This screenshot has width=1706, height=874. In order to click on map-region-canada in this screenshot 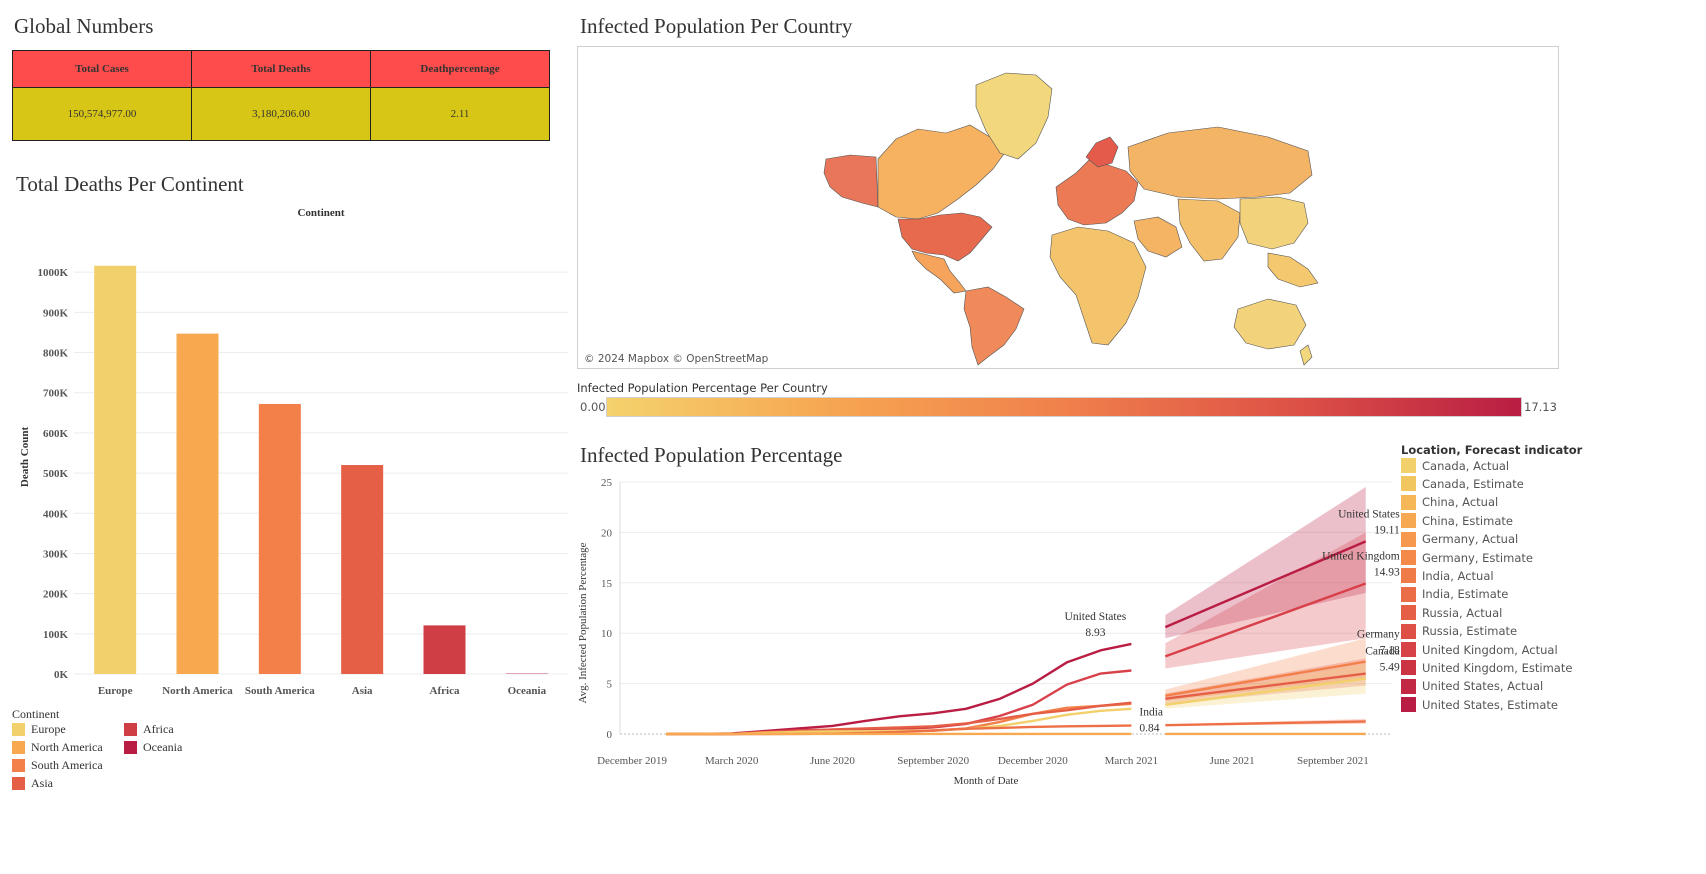, I will do `click(942, 172)`.